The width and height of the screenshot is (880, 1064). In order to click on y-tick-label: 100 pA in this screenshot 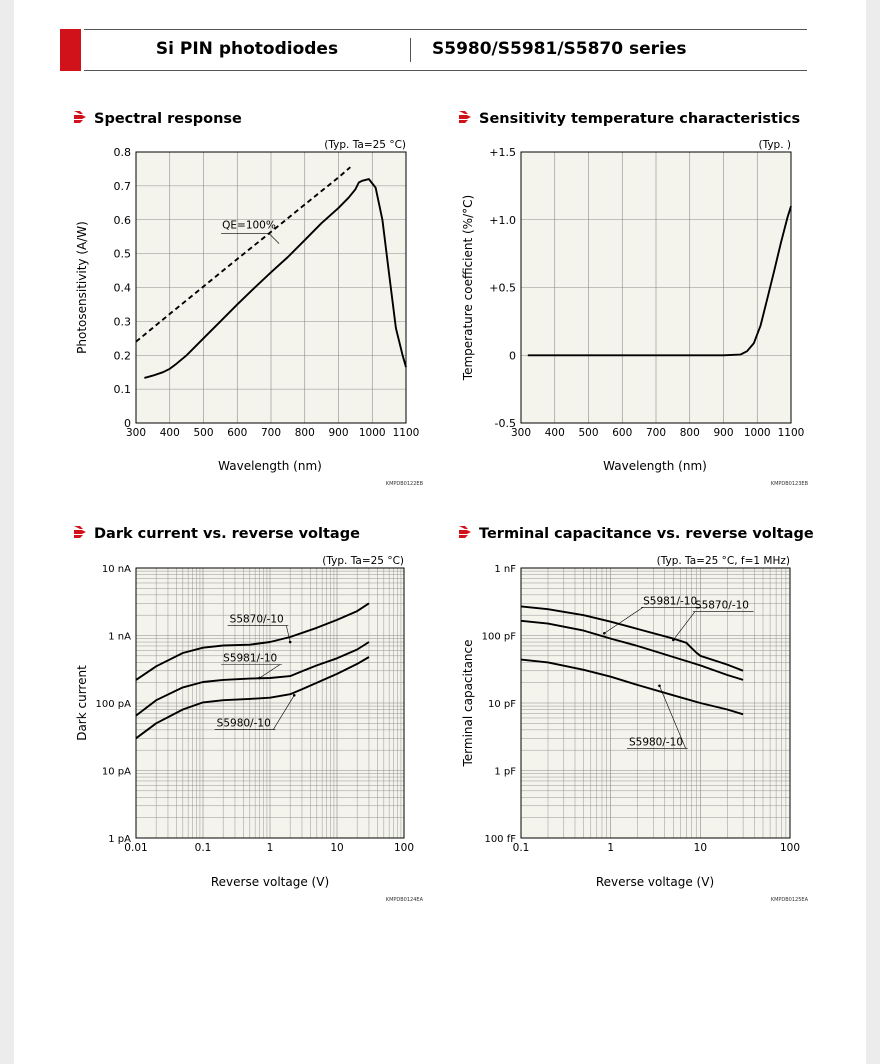, I will do `click(114, 704)`.